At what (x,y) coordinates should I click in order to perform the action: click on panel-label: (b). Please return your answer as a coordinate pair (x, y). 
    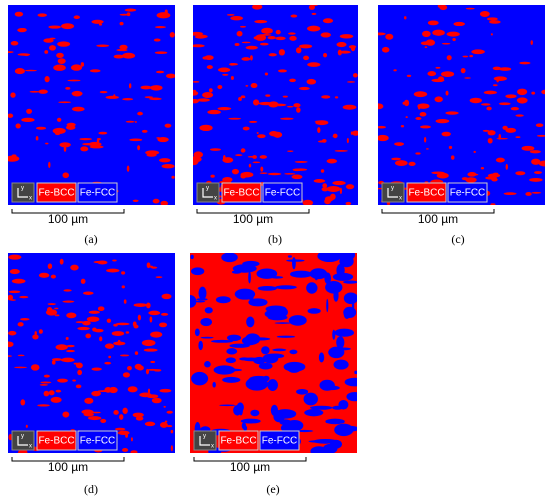
    Looking at the image, I should click on (275, 239).